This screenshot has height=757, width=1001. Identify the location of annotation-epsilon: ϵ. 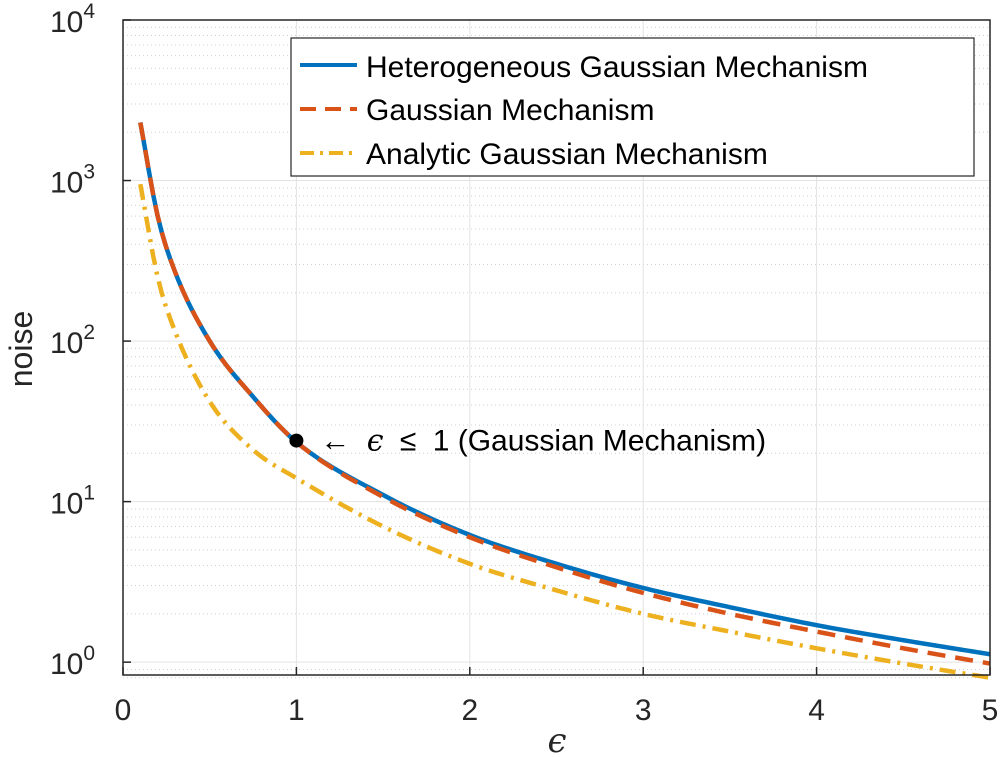
(375, 441).